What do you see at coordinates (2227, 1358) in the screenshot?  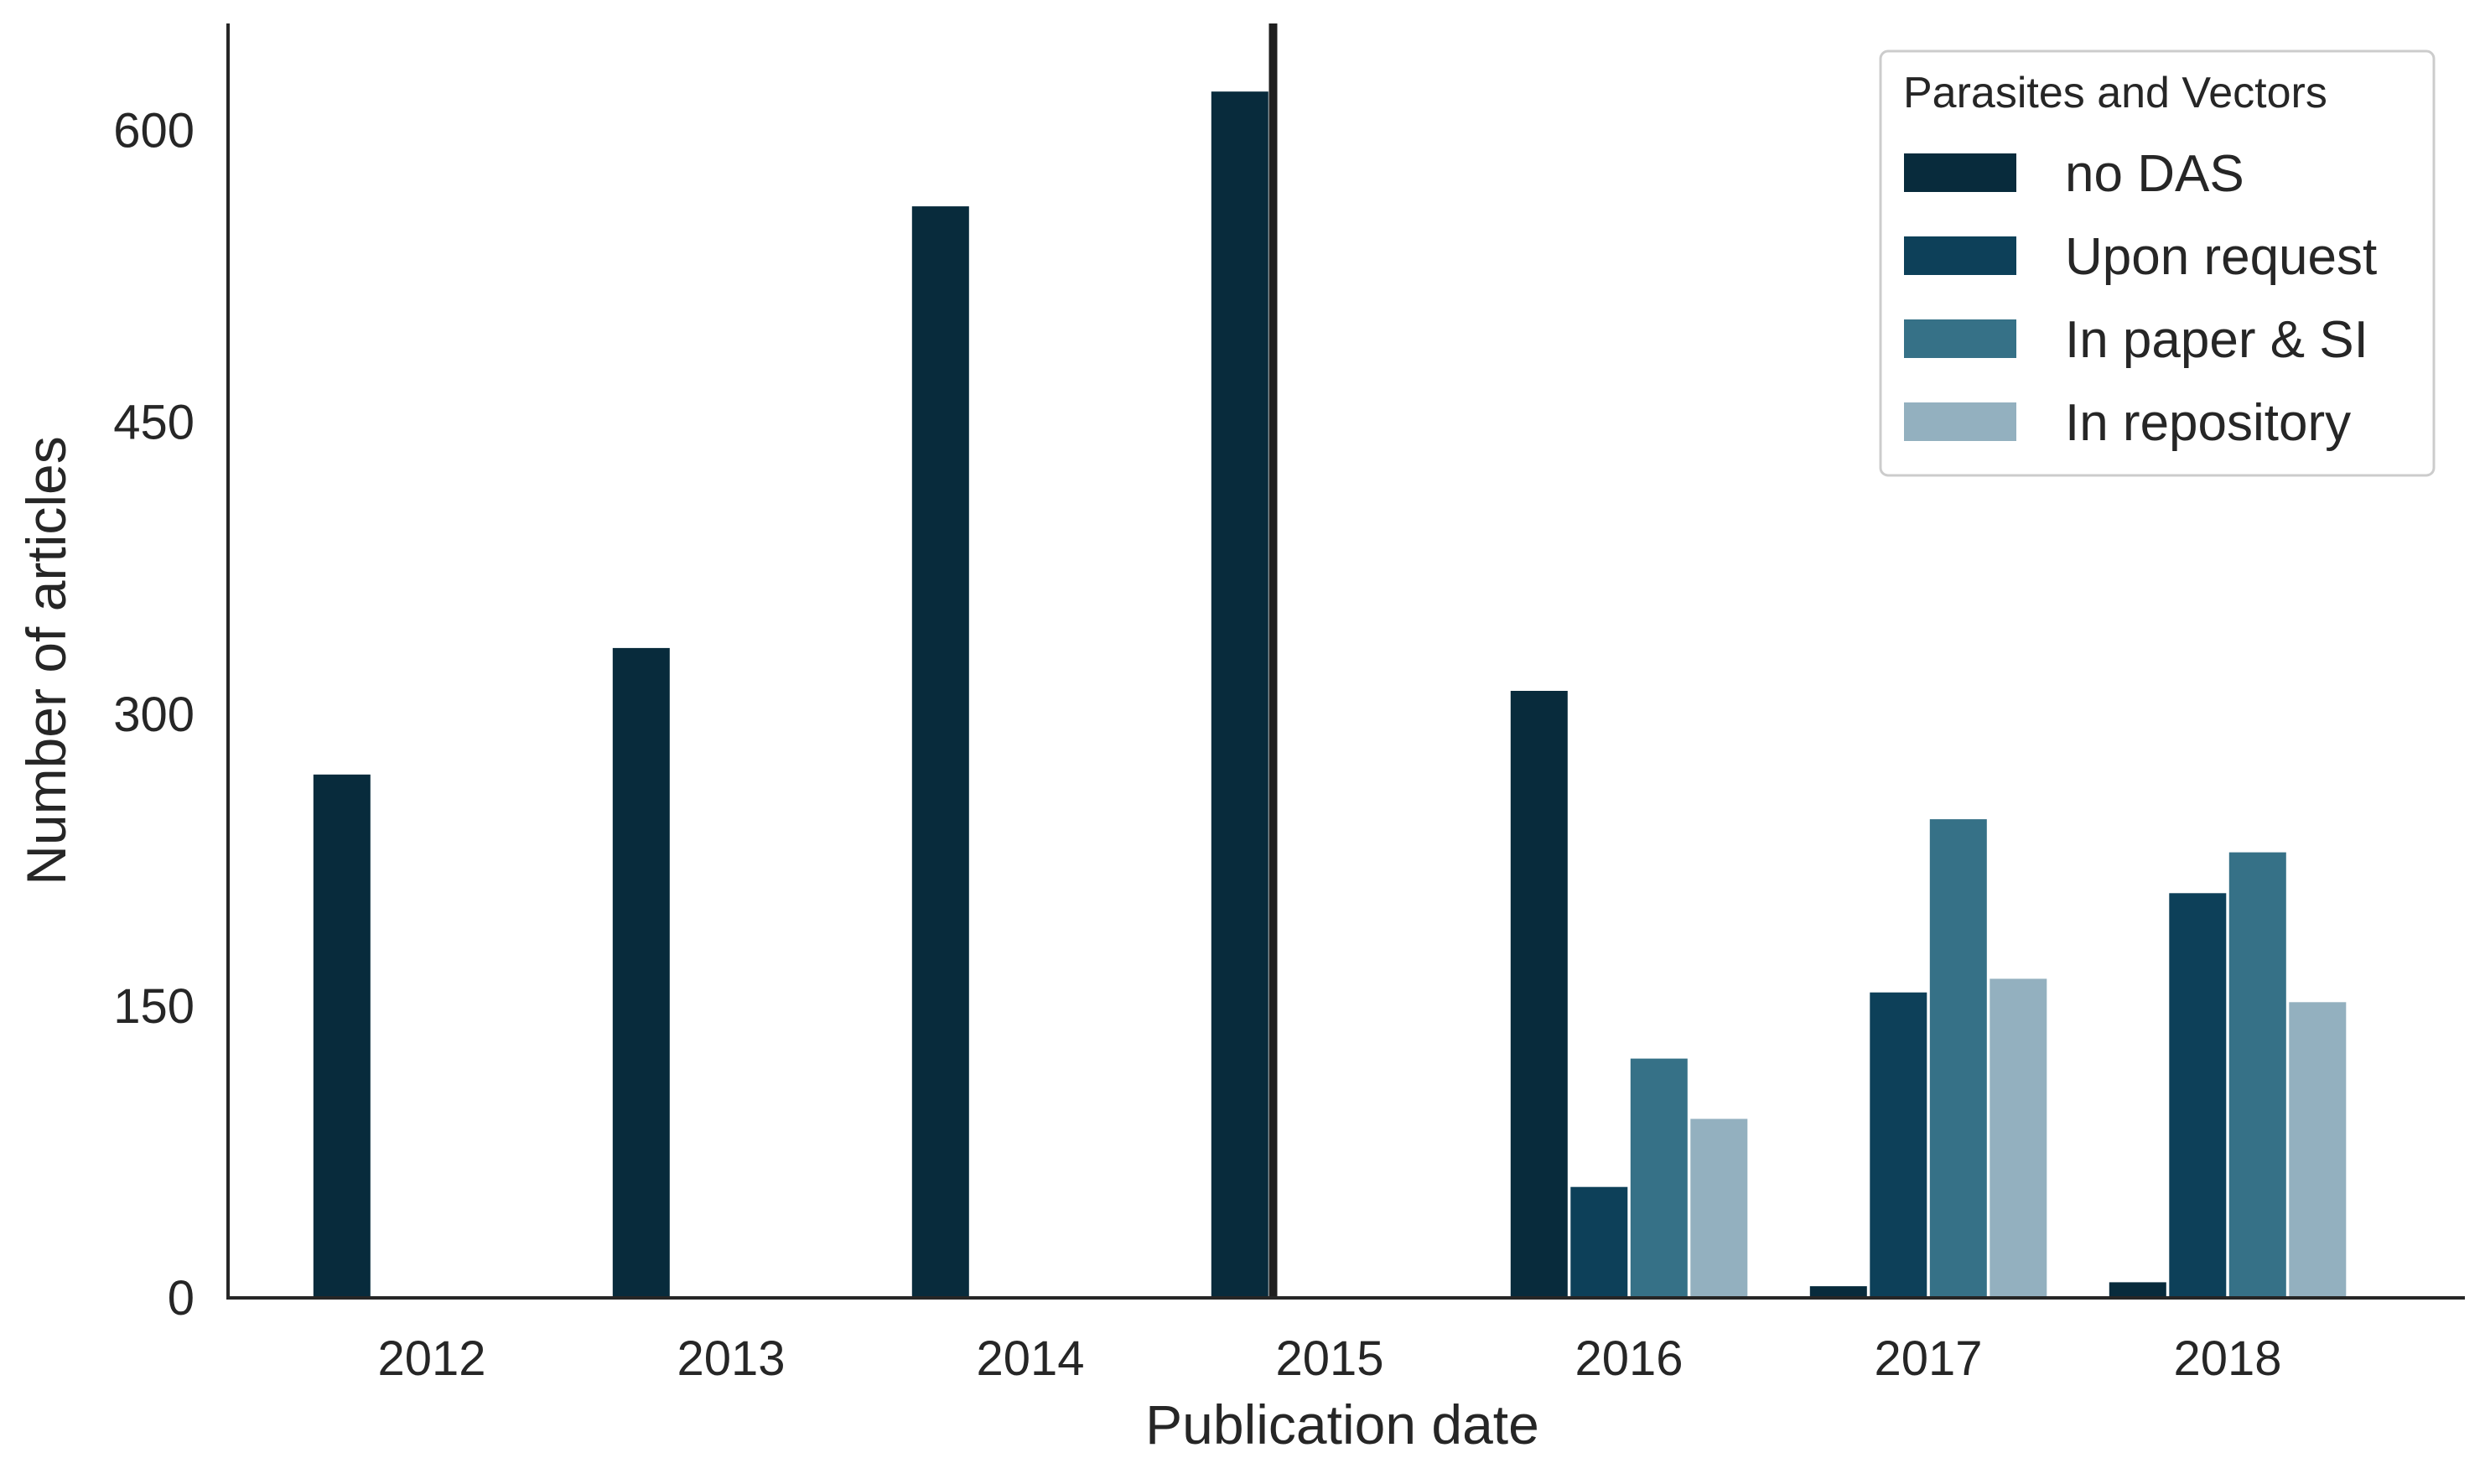 I see `x-tick-label: 2018` at bounding box center [2227, 1358].